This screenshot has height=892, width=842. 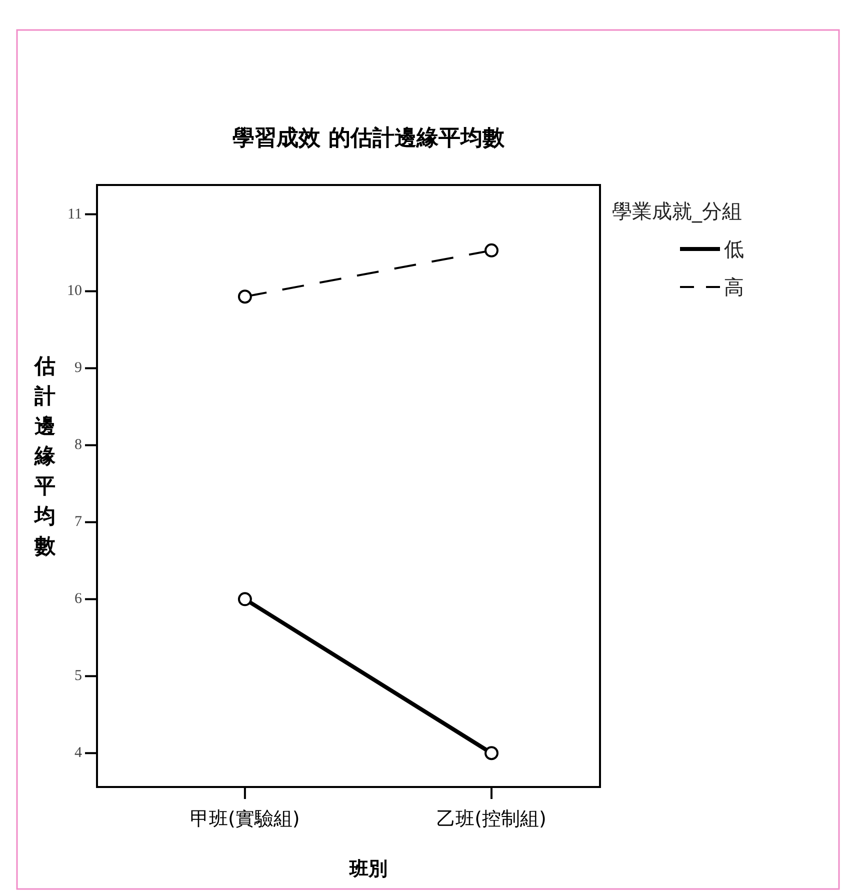 What do you see at coordinates (45, 456) in the screenshot?
I see `y-axis-title: 估計邊緣平均數` at bounding box center [45, 456].